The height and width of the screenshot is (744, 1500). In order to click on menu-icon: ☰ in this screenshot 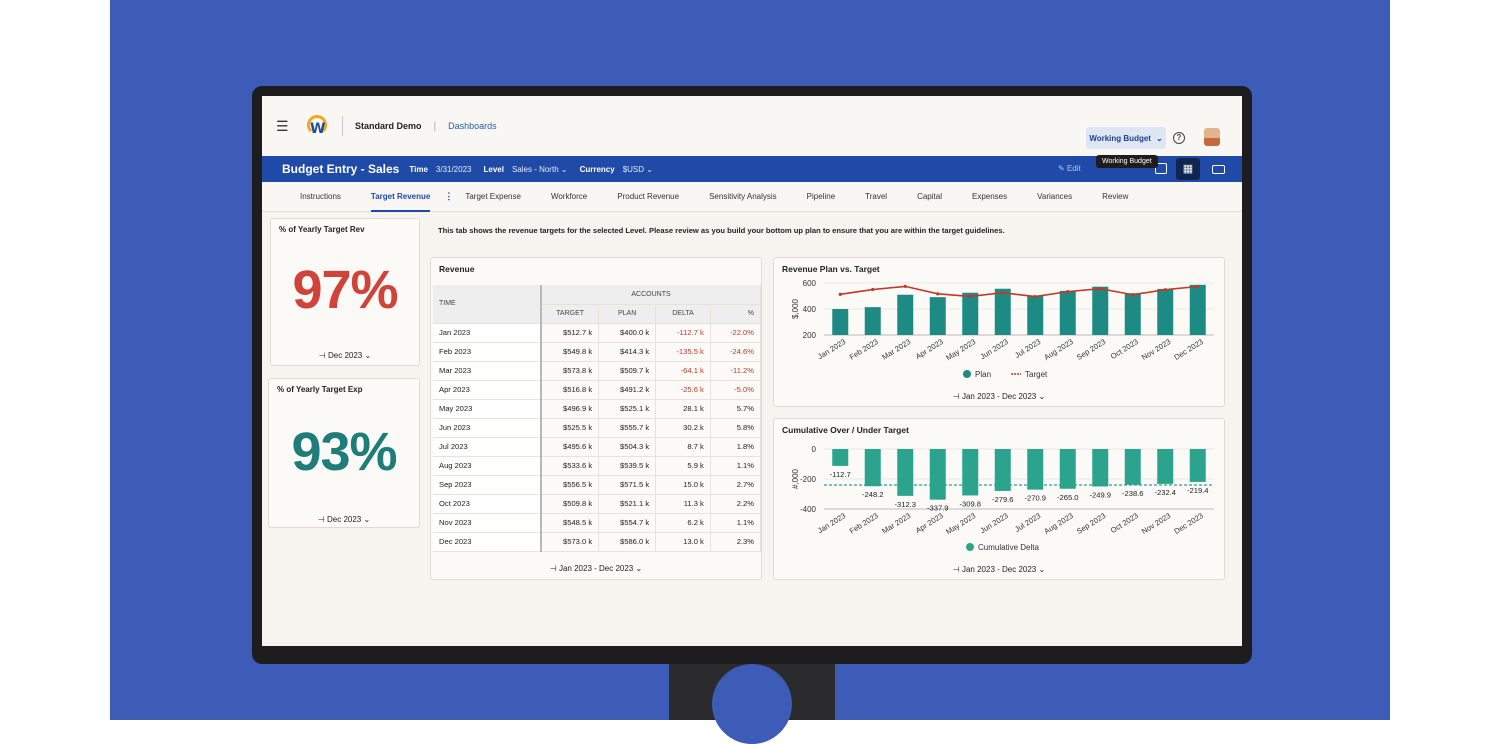, I will do `click(282, 125)`.